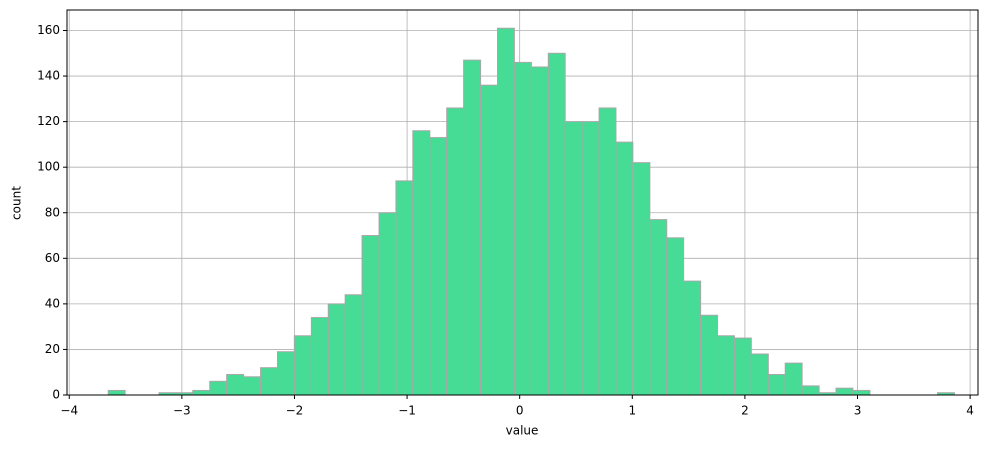 The width and height of the screenshot is (1005, 452). What do you see at coordinates (520, 411) in the screenshot?
I see `x-tick-label: 0` at bounding box center [520, 411].